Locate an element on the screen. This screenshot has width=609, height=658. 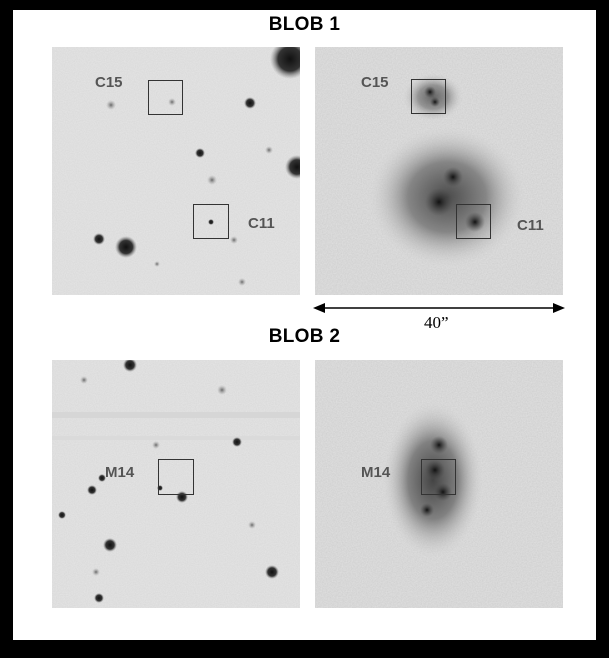
m14-label-right: M14 is located at coordinates (376, 472).